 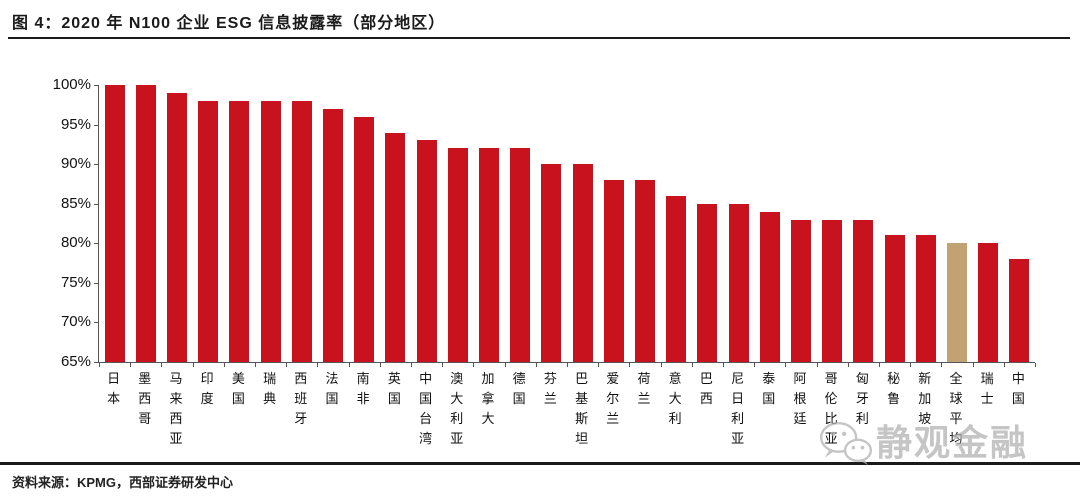 What do you see at coordinates (800, 398) in the screenshot?
I see `category-char: 根` at bounding box center [800, 398].